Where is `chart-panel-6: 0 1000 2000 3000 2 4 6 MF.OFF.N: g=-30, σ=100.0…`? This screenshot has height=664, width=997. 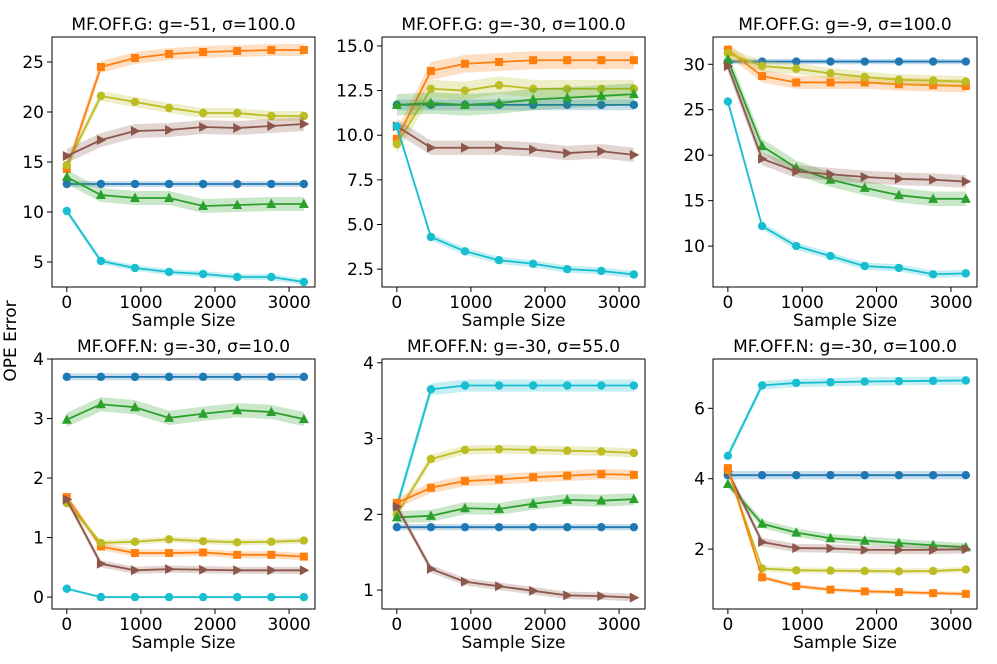 chart-panel-6: 0 1000 2000 3000 2 4 6 MF.OFF.N: g=-30, σ=100.0… is located at coordinates (836, 495).